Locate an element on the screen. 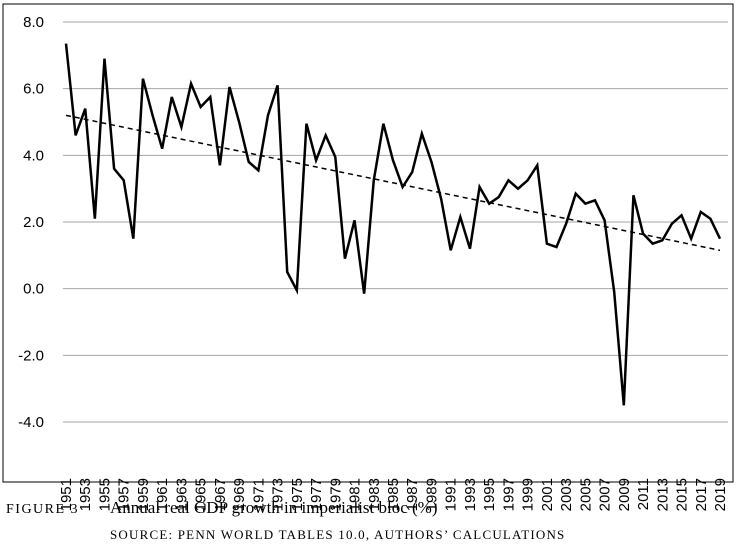 The width and height of the screenshot is (754, 550). x-tick-label: 2007 is located at coordinates (605, 494).